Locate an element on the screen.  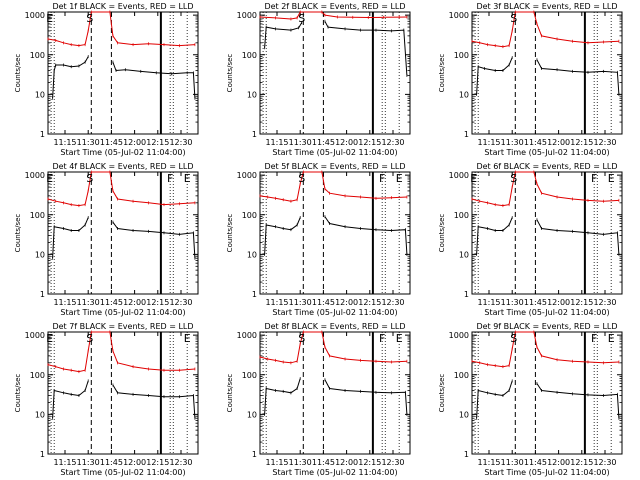
panel-title: Det 2f BLACK = Events, RED = LLD is located at coordinates (334, 6).